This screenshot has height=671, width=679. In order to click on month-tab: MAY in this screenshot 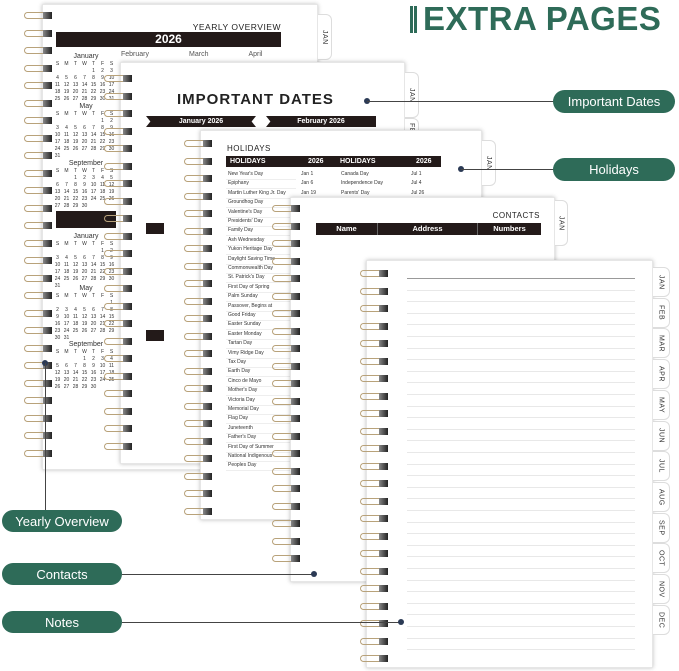, I will do `click(661, 404)`.